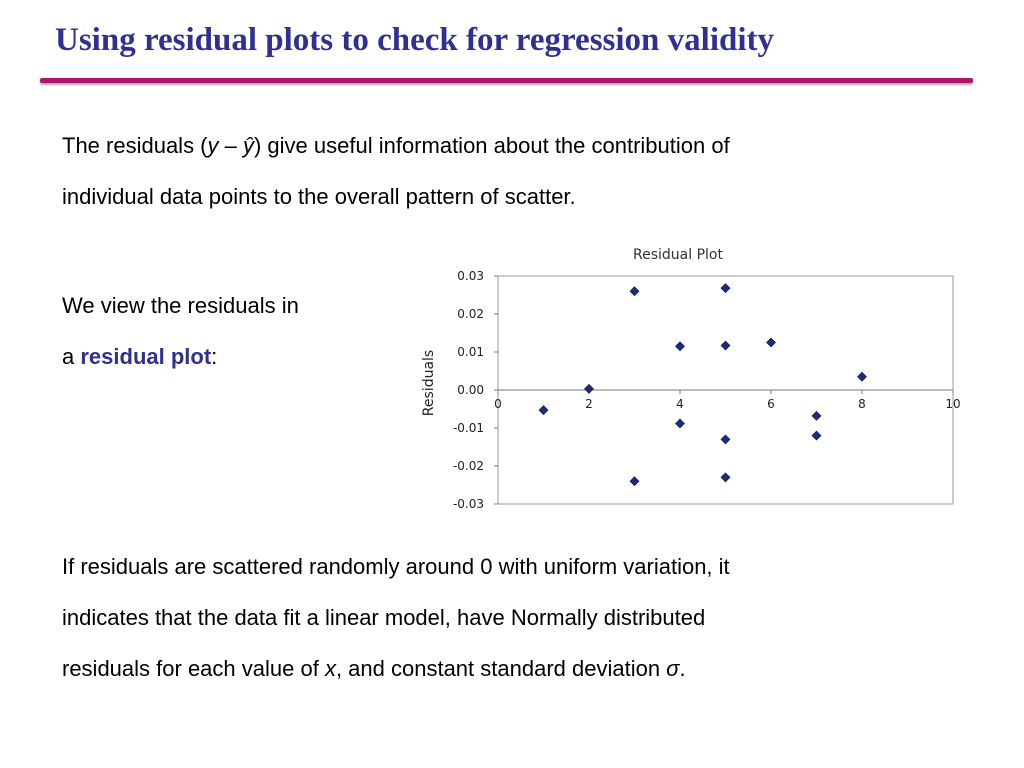 The height and width of the screenshot is (768, 1024). What do you see at coordinates (214, 356) in the screenshot?
I see `view-text-b: :` at bounding box center [214, 356].